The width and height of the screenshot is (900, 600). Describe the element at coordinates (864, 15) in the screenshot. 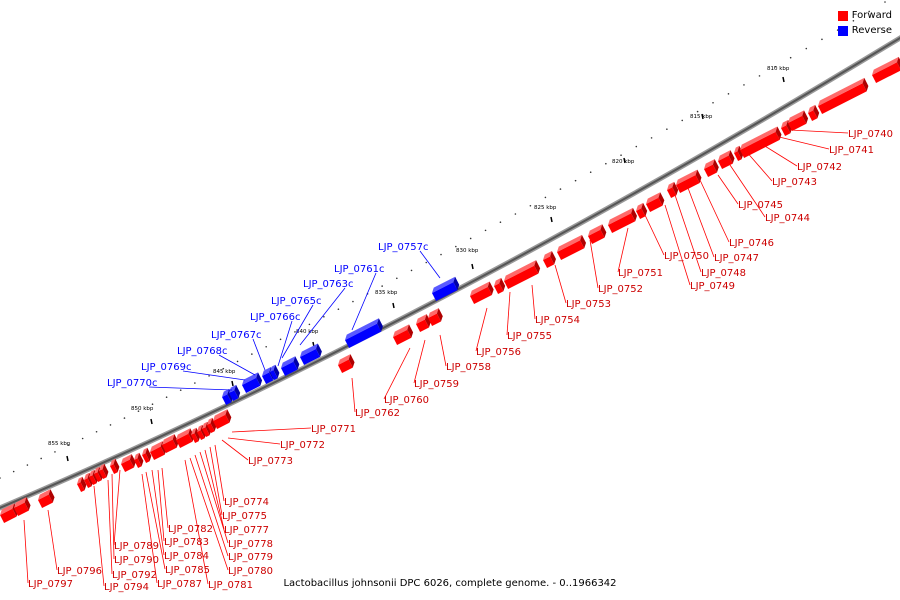

I see `legend-forward: Forward` at that location.